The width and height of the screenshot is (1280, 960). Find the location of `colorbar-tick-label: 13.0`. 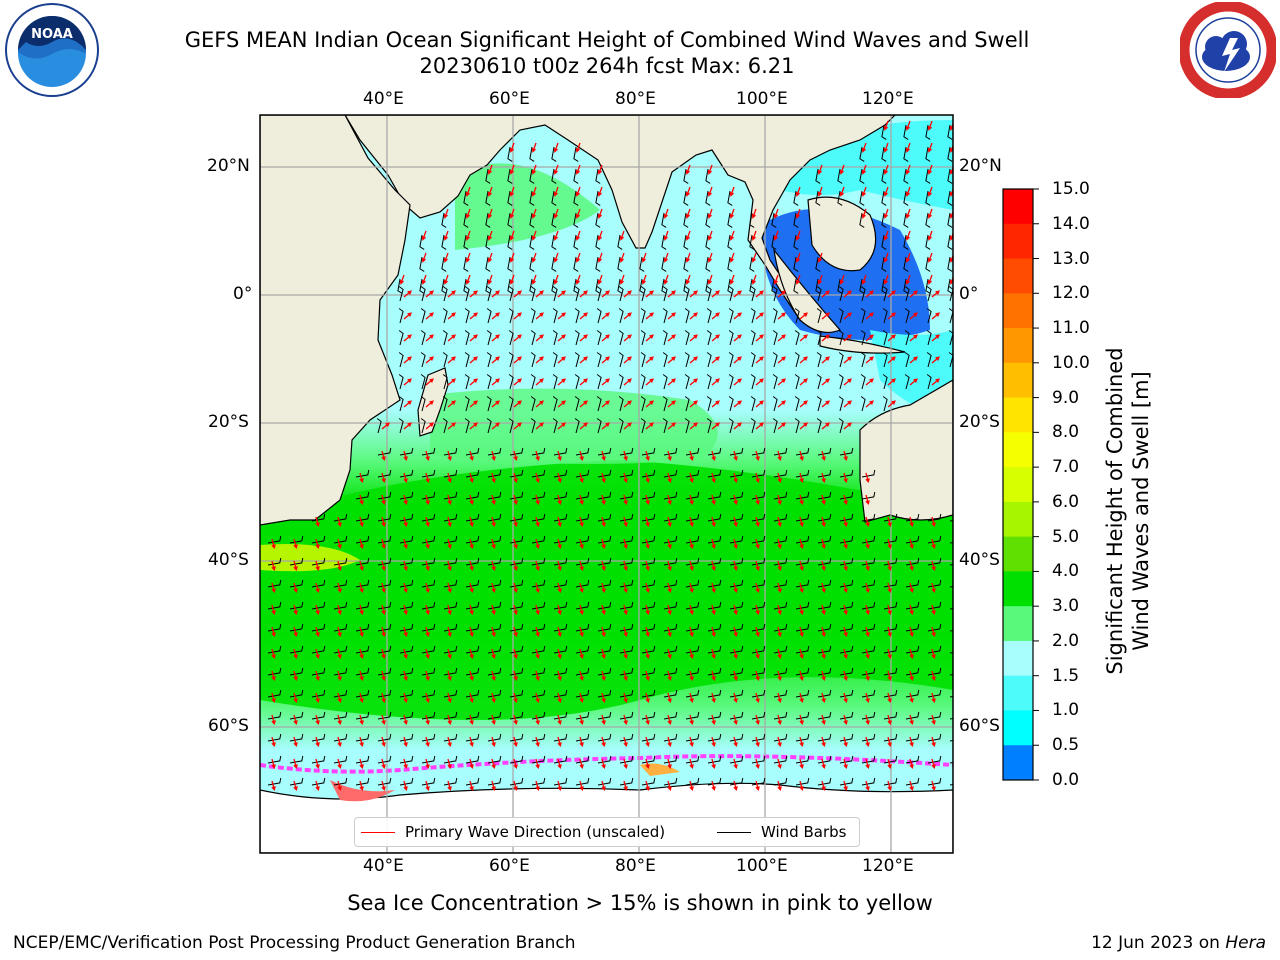

colorbar-tick-label: 13.0 is located at coordinates (1071, 258).